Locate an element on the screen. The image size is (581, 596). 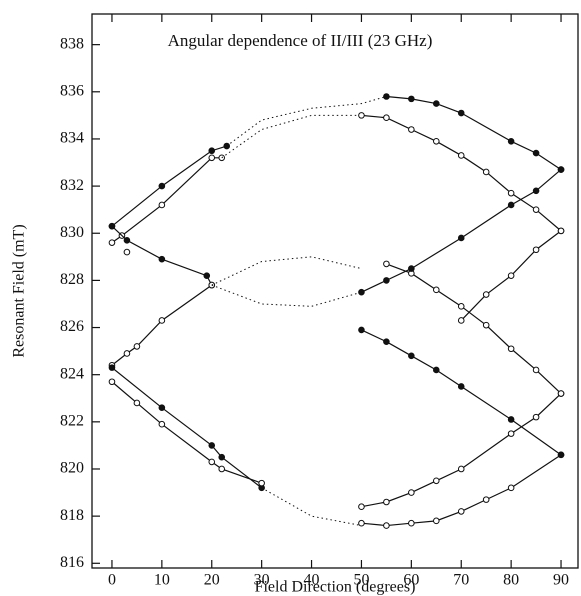
x-tick-label: 60 is located at coordinates (411, 580).